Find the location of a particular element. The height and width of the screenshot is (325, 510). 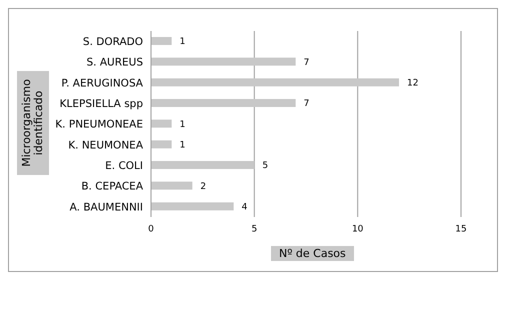

y-tick-label: K. NEUMONEA is located at coordinates (106, 145).